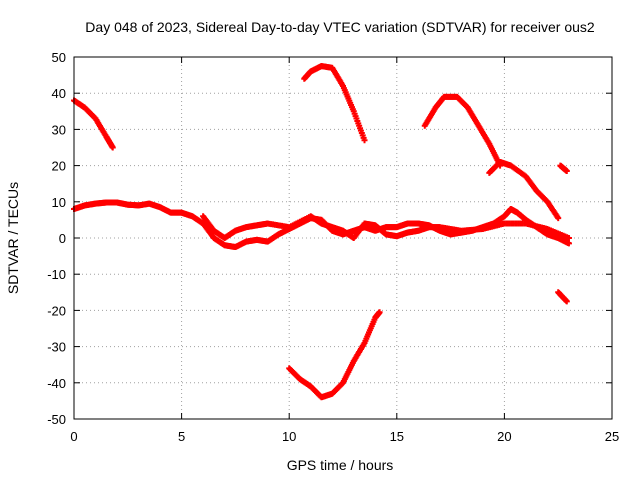 The height and width of the screenshot is (480, 640). Describe the element at coordinates (59, 129) in the screenshot. I see `y-tick-label: 30` at that location.